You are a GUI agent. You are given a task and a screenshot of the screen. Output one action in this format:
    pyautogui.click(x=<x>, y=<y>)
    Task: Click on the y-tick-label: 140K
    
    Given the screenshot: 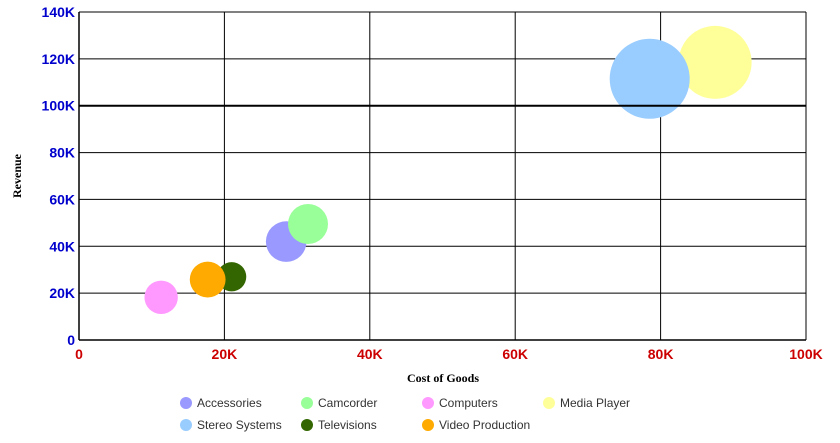 What is the action you would take?
    pyautogui.click(x=58, y=12)
    